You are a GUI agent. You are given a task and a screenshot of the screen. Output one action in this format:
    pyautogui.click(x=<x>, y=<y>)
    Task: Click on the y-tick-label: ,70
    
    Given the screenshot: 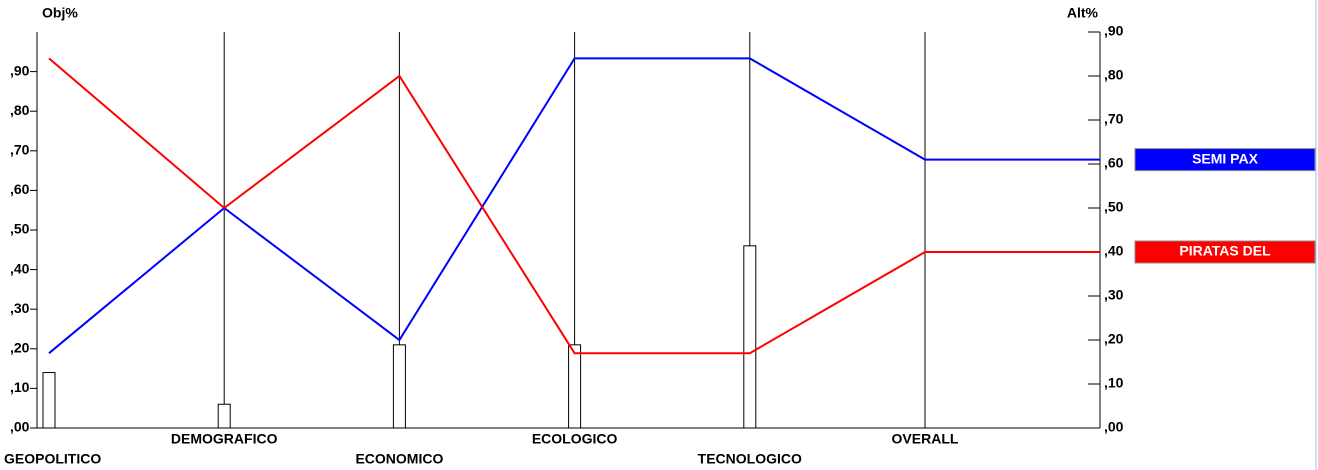 What is the action you would take?
    pyautogui.click(x=20, y=150)
    